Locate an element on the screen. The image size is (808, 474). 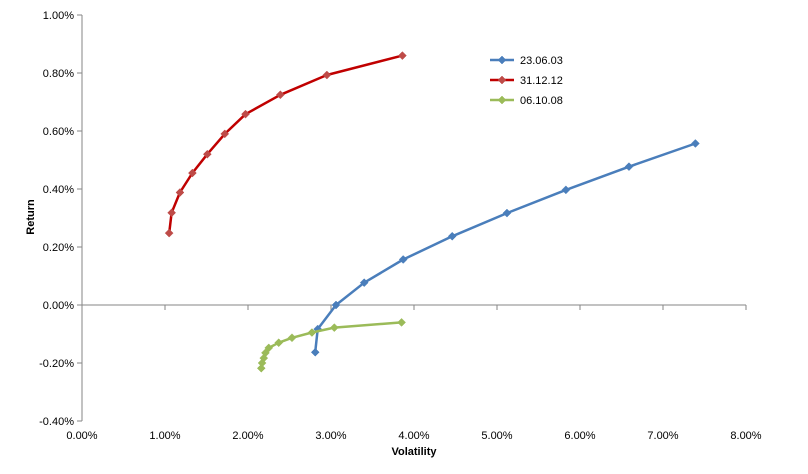
x-tick-label: 4.00% is located at coordinates (413, 436).